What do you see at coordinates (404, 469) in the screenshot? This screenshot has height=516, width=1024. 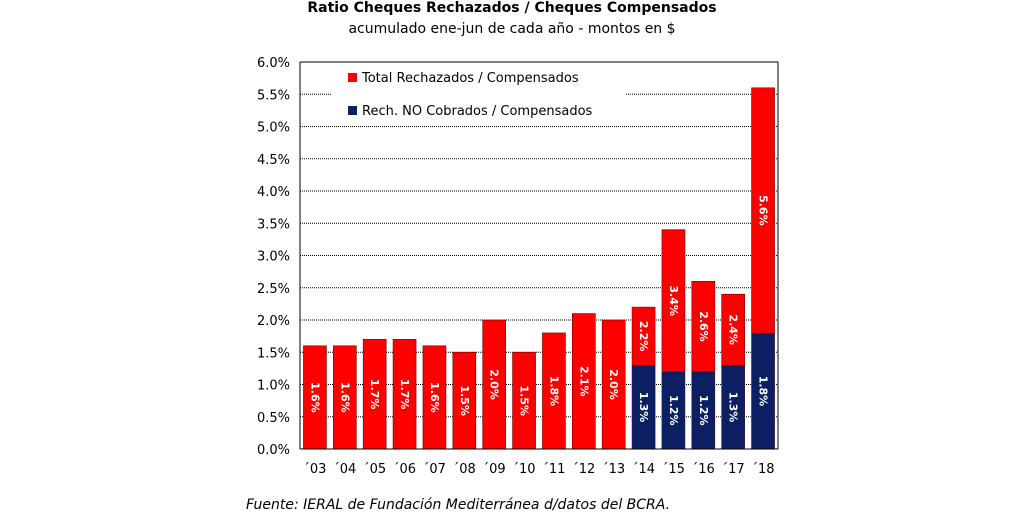 I see `x-tick-label: ´06` at bounding box center [404, 469].